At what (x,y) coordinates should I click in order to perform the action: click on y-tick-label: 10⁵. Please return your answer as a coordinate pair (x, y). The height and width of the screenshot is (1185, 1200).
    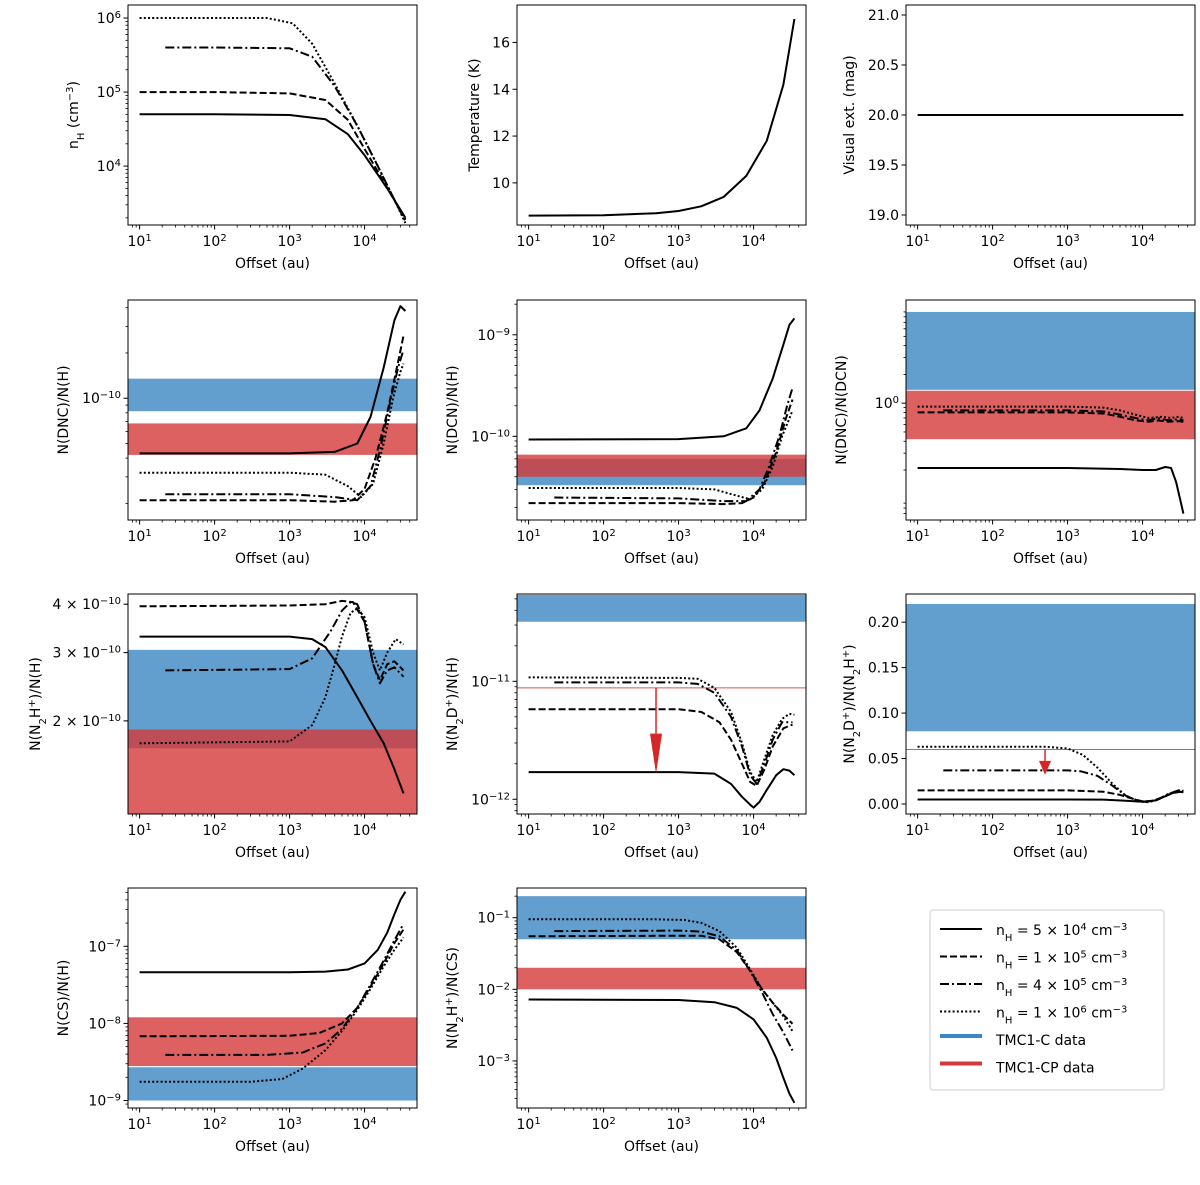
    Looking at the image, I should click on (109, 93).